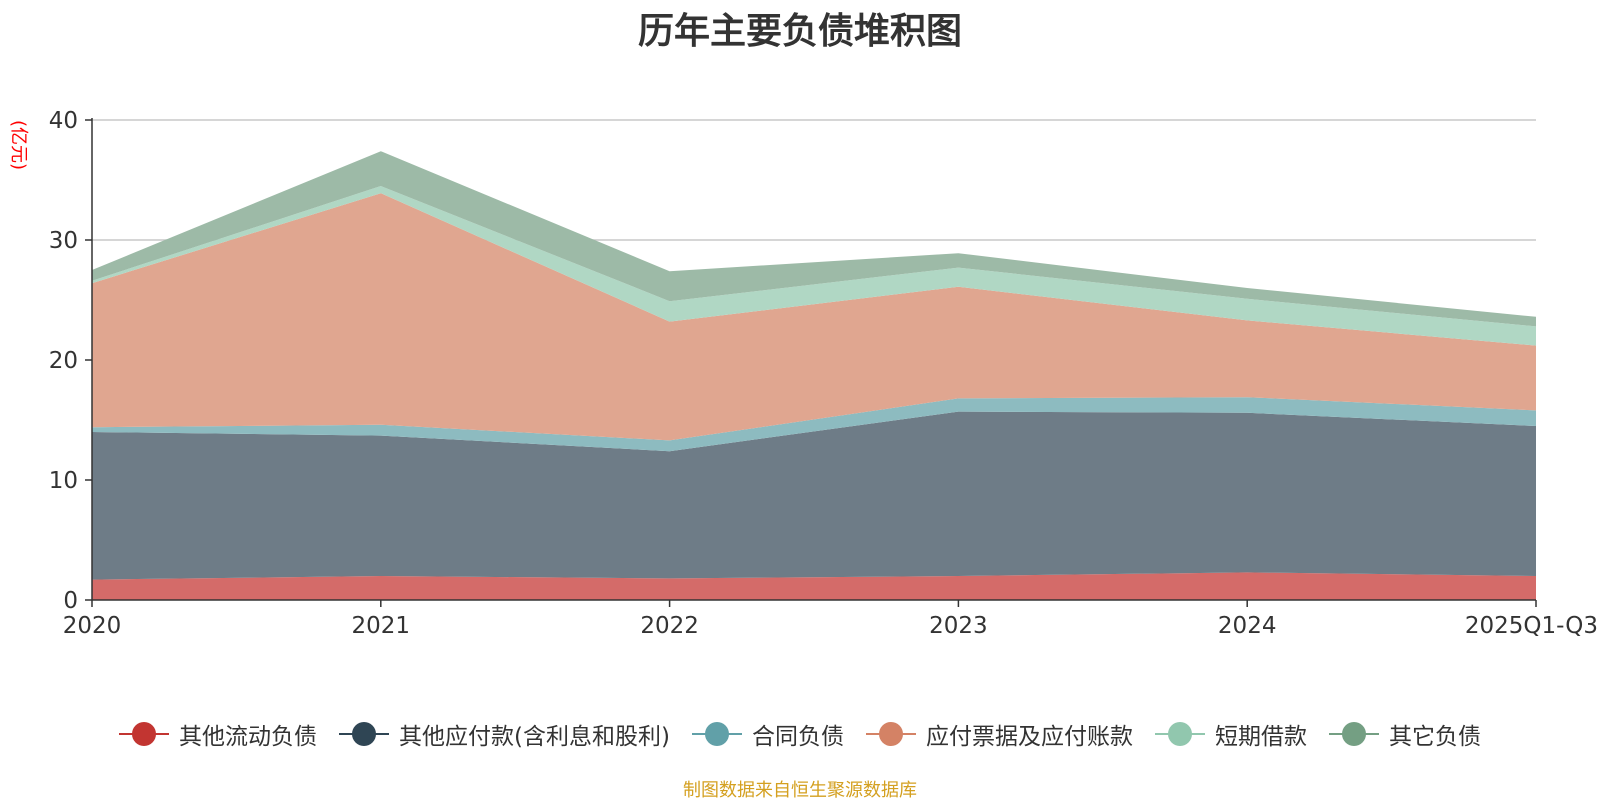 The width and height of the screenshot is (1600, 802). Describe the element at coordinates (63, 121) in the screenshot. I see `y-tick-label: 40` at that location.